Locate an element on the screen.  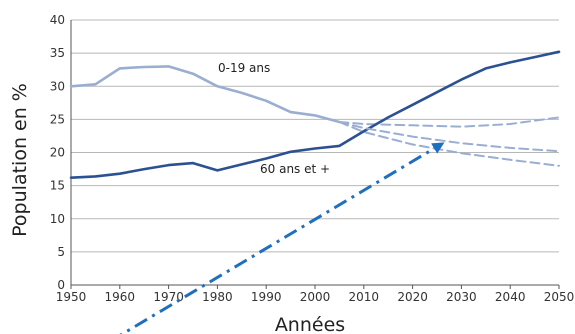
y-tick-label-25: 25 is located at coordinates (57, 119).